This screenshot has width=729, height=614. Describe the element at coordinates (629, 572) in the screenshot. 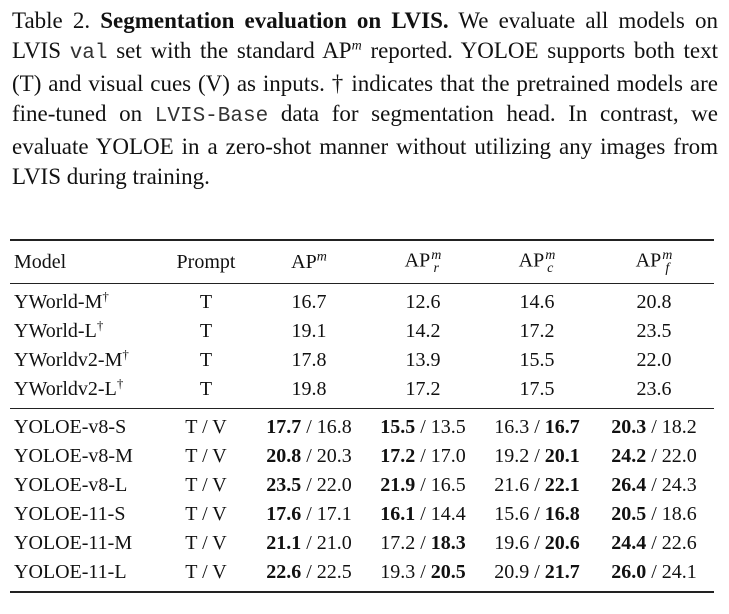

I see `text-prompt-value: 26.0` at that location.